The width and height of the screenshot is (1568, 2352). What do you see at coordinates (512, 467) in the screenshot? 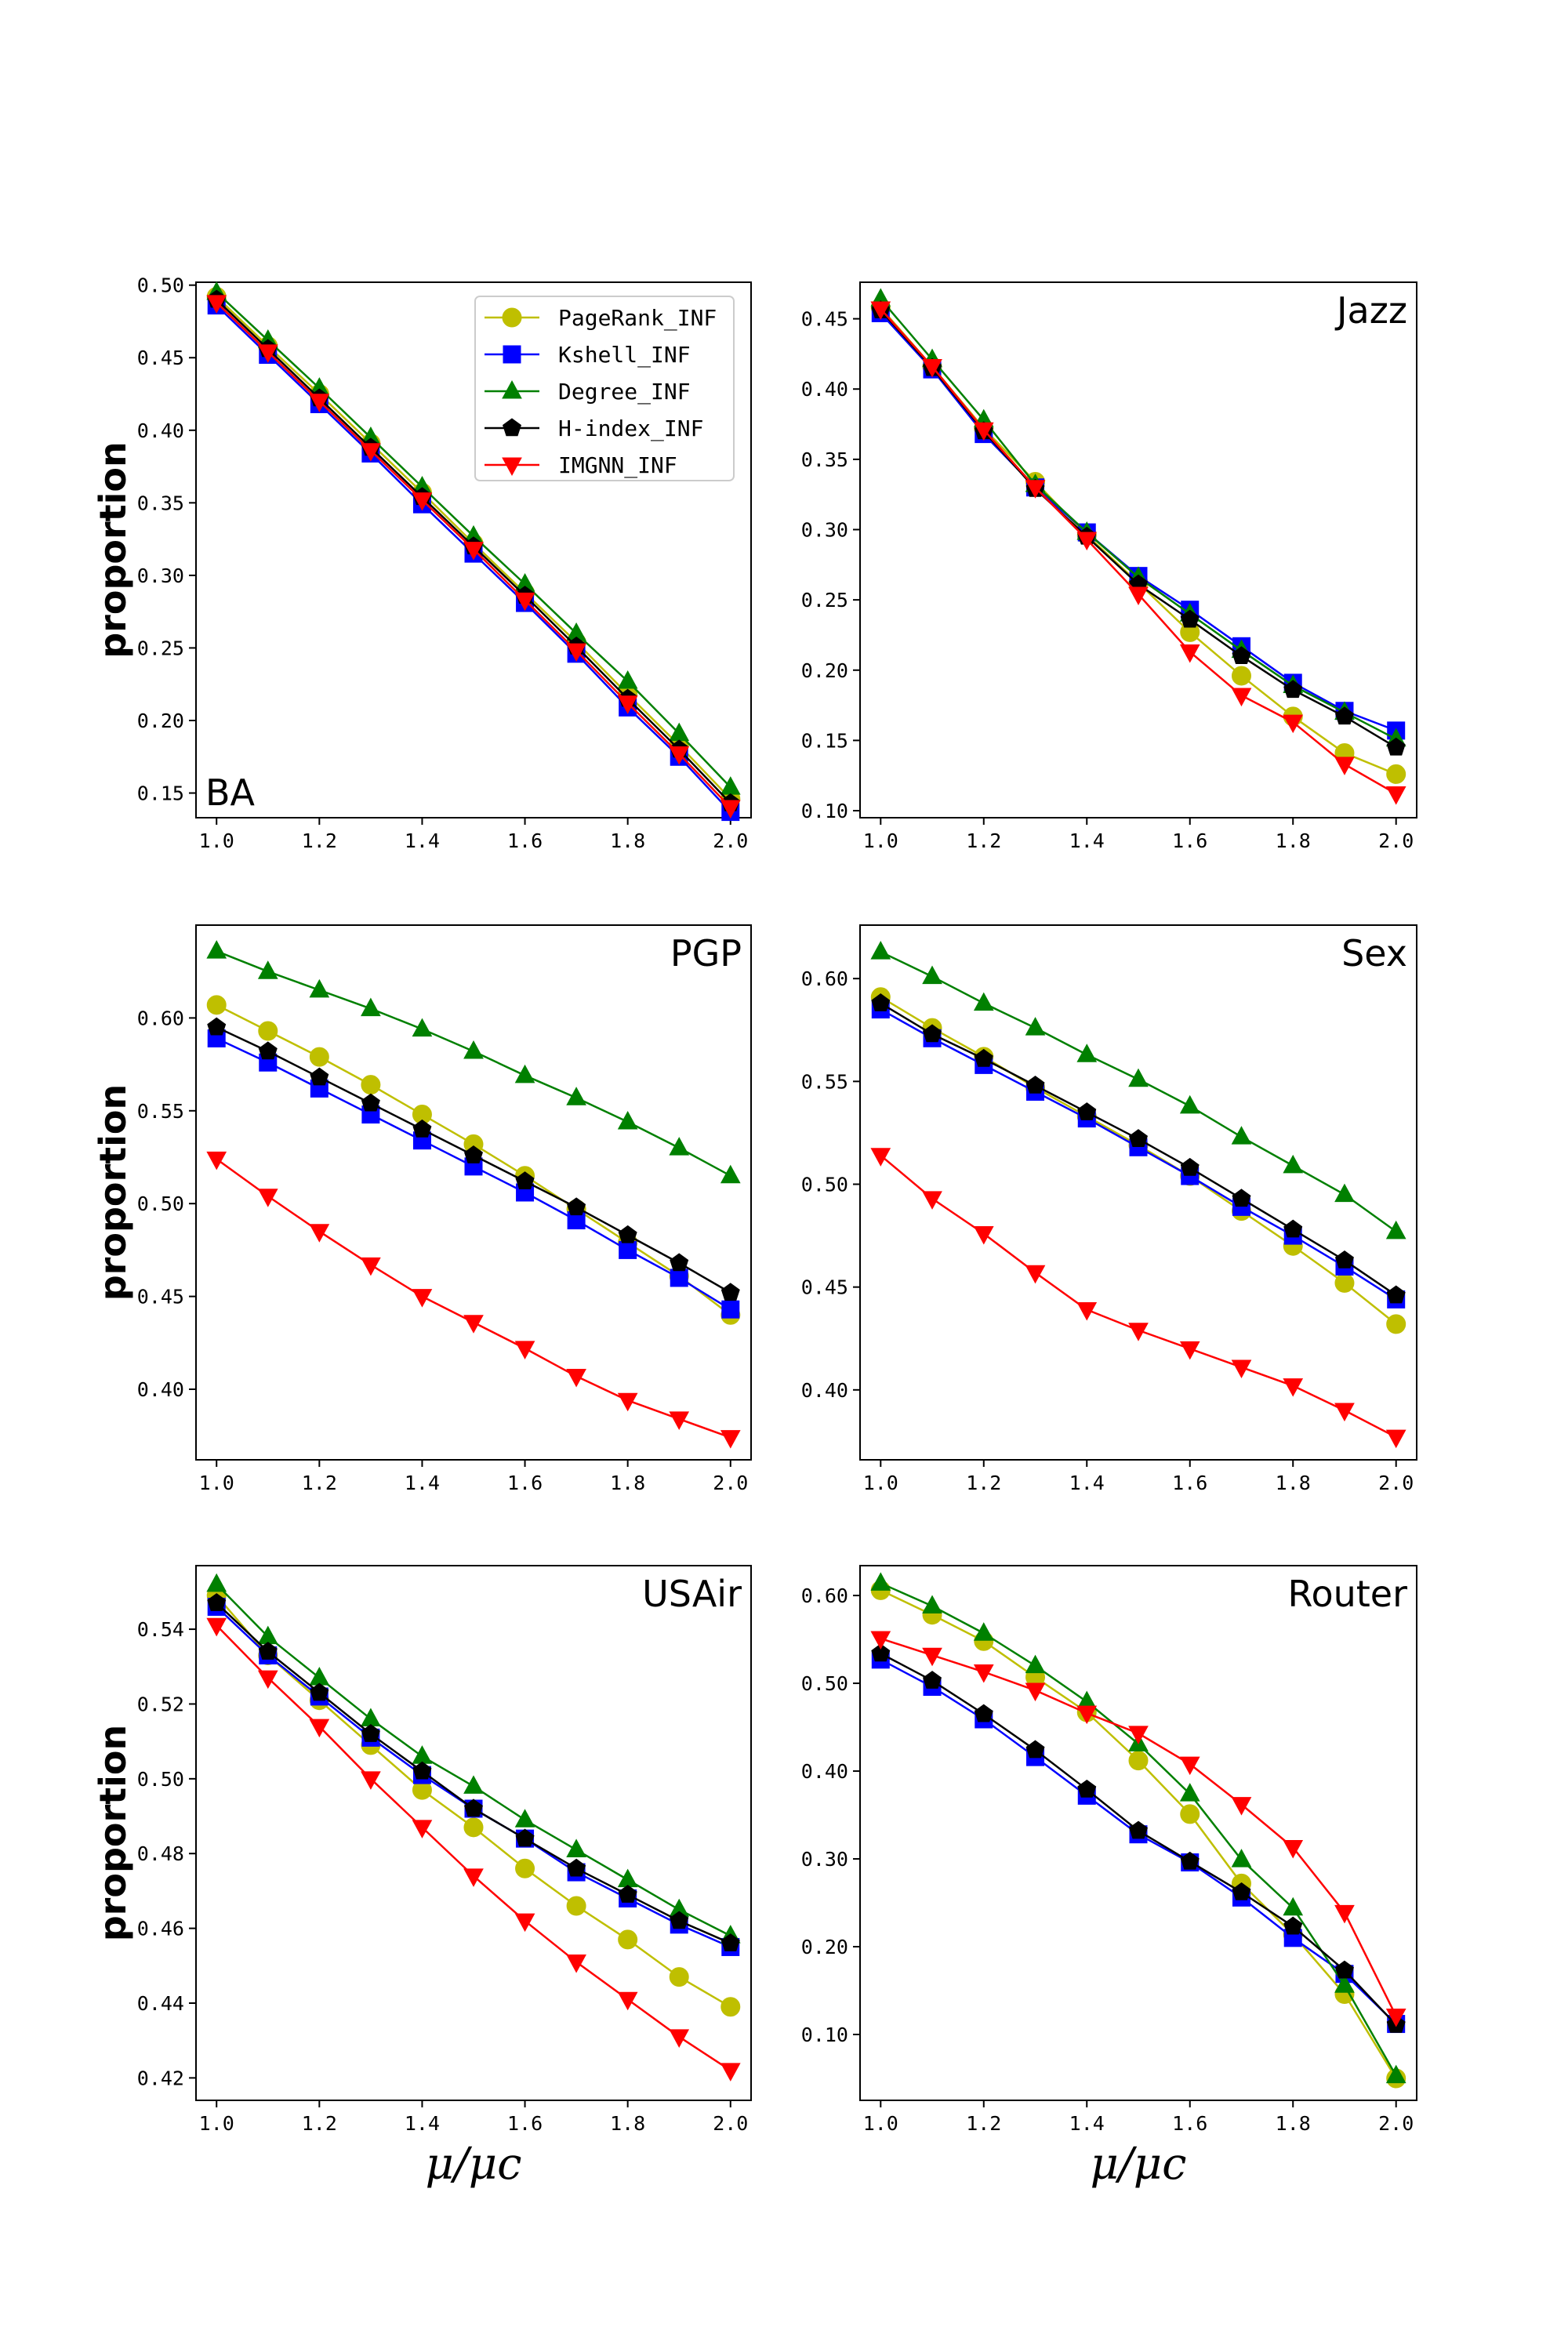
I see `legend-marker` at bounding box center [512, 467].